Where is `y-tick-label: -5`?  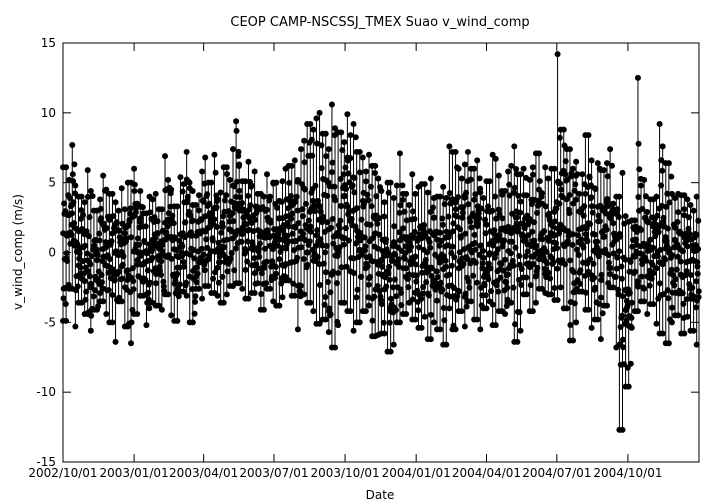 y-tick-label: -5 is located at coordinates (50, 322).